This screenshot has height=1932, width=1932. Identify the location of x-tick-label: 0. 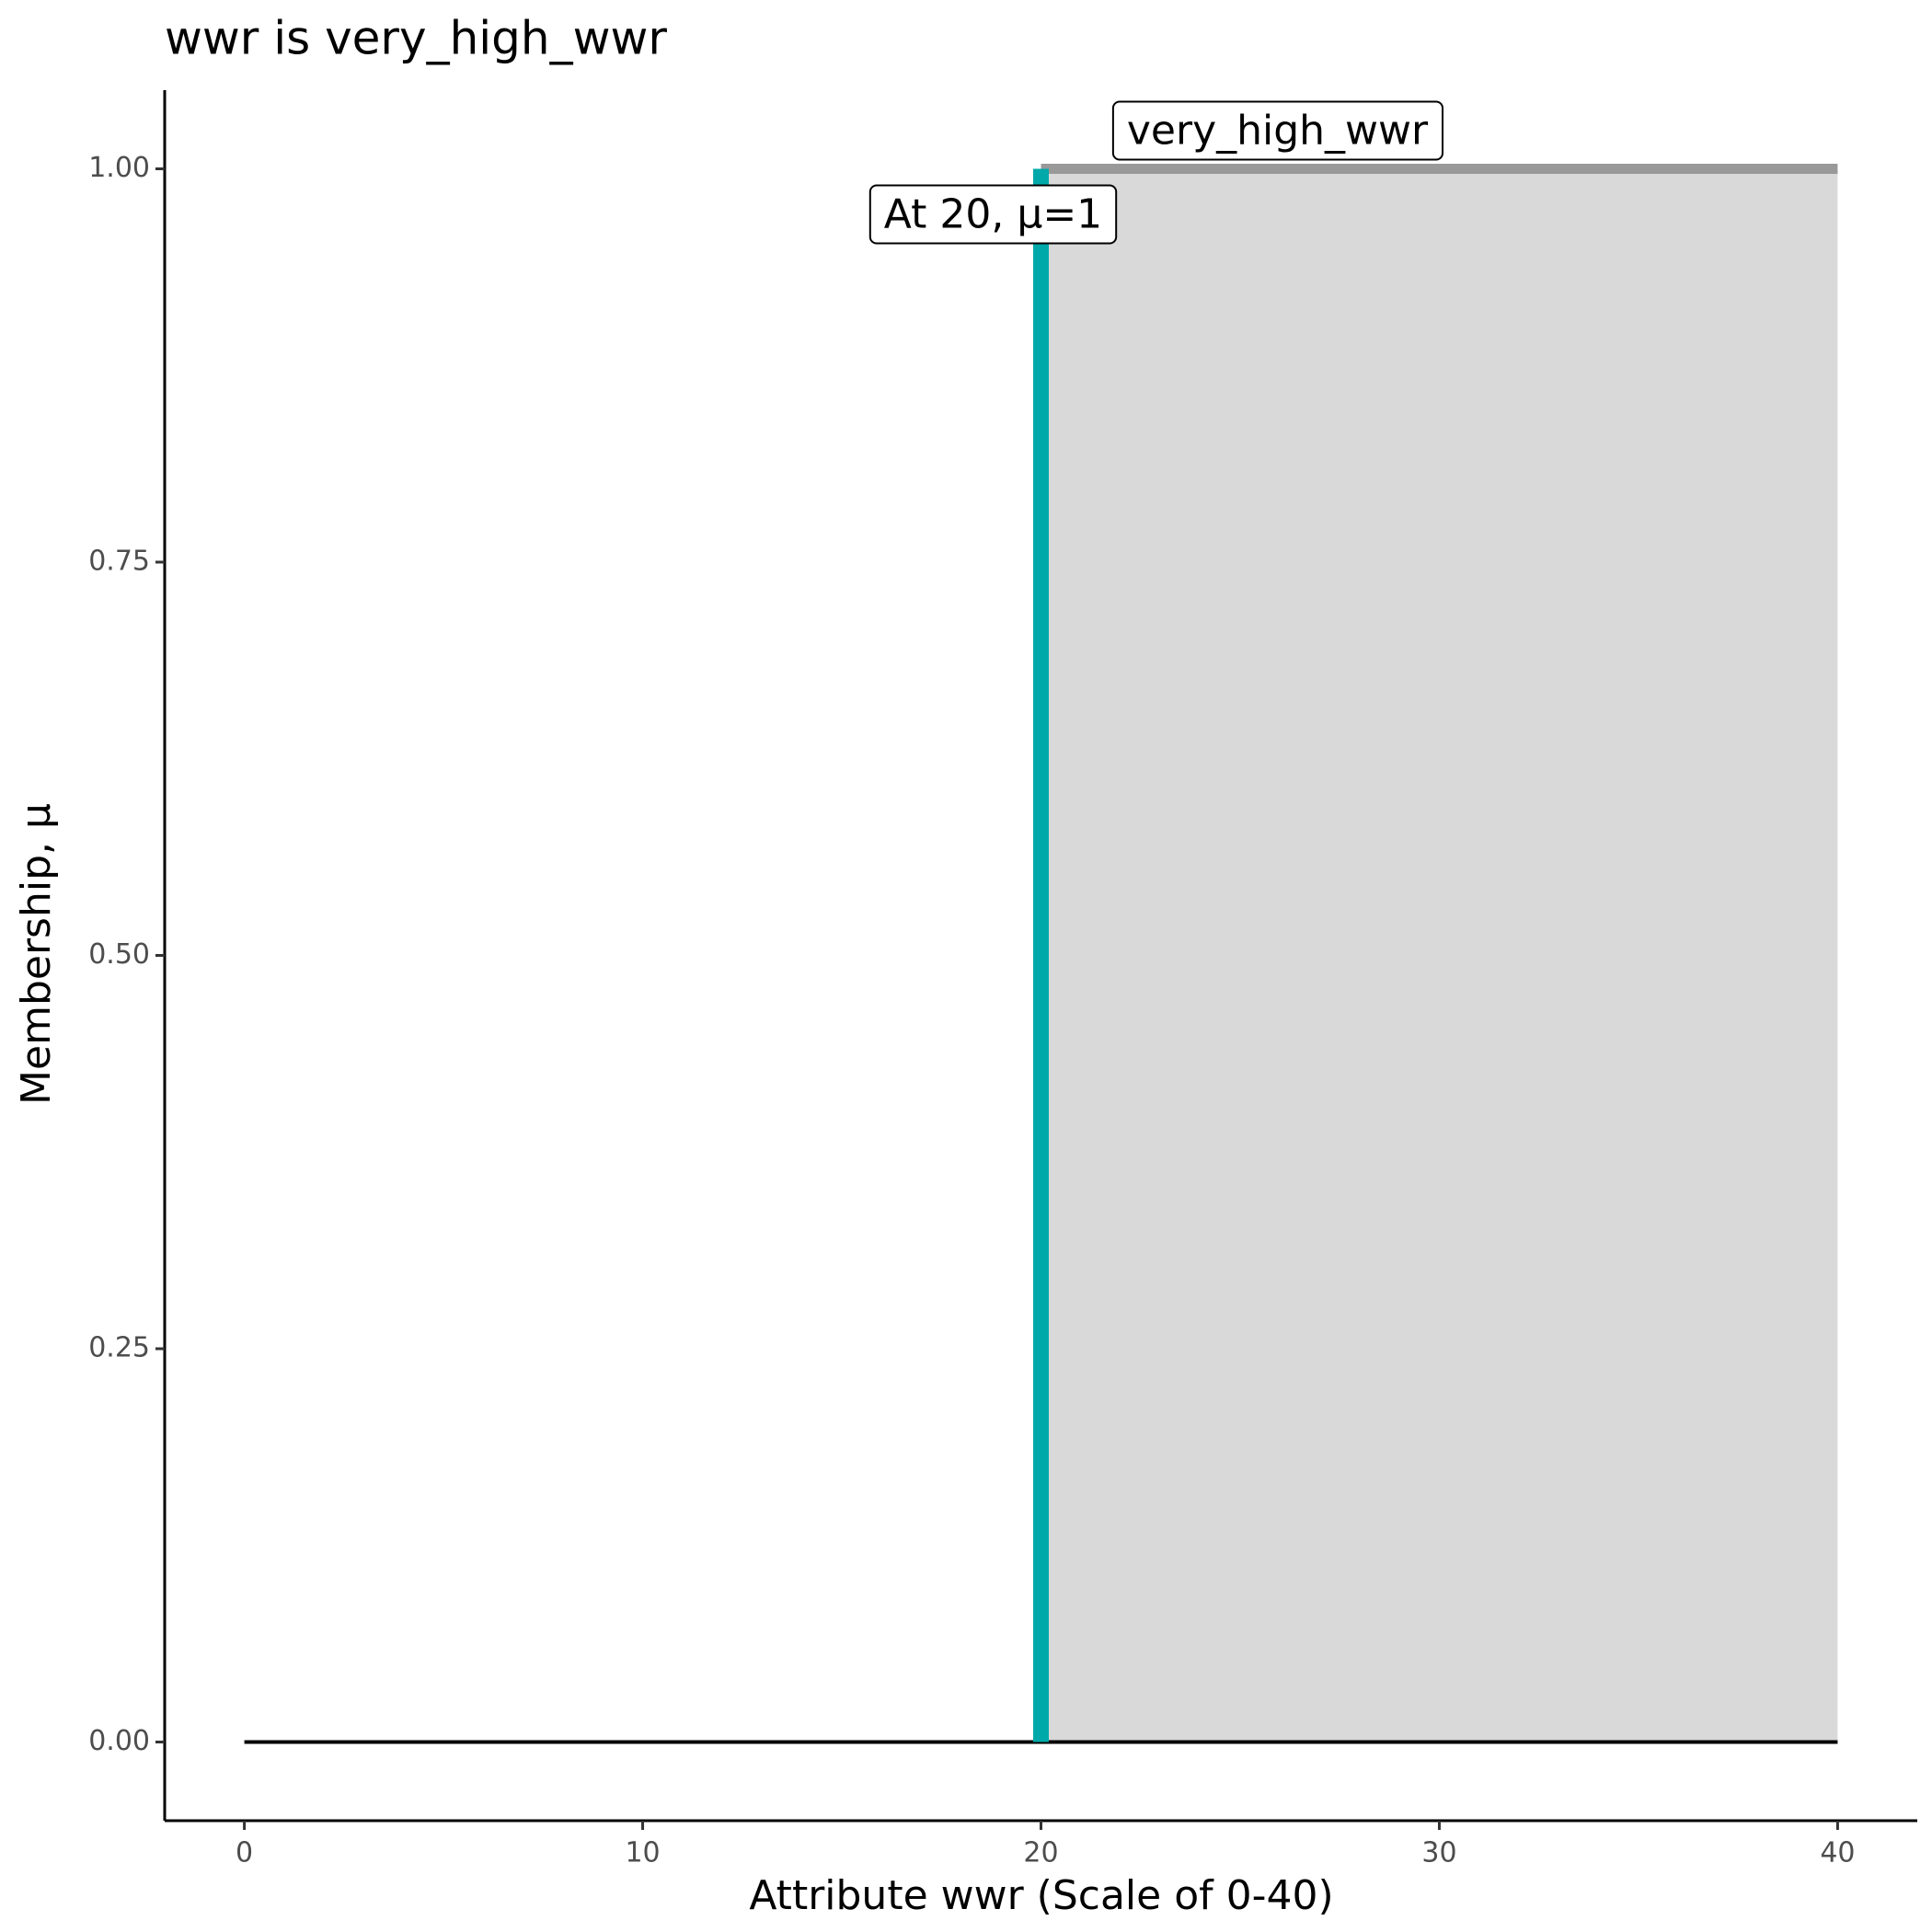
(244, 1853).